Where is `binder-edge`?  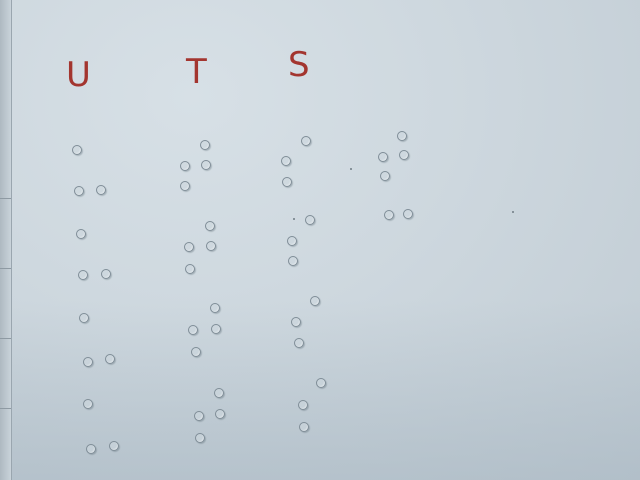
binder-edge is located at coordinates (6, 240).